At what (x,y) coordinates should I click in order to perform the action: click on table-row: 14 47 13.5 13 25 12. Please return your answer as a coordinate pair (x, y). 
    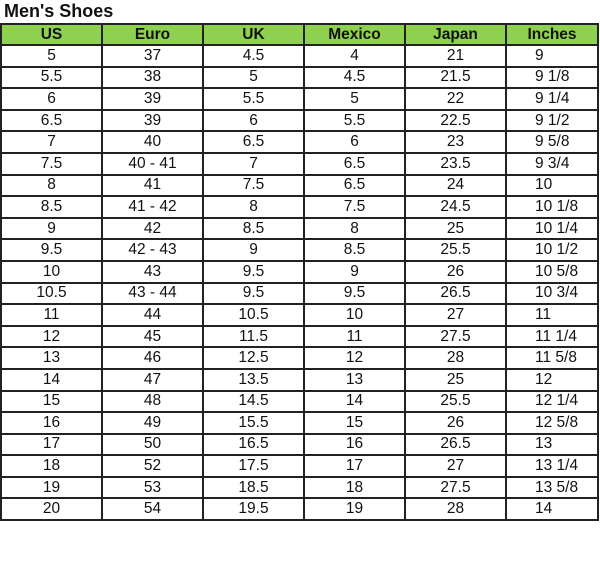
    Looking at the image, I should click on (299, 379).